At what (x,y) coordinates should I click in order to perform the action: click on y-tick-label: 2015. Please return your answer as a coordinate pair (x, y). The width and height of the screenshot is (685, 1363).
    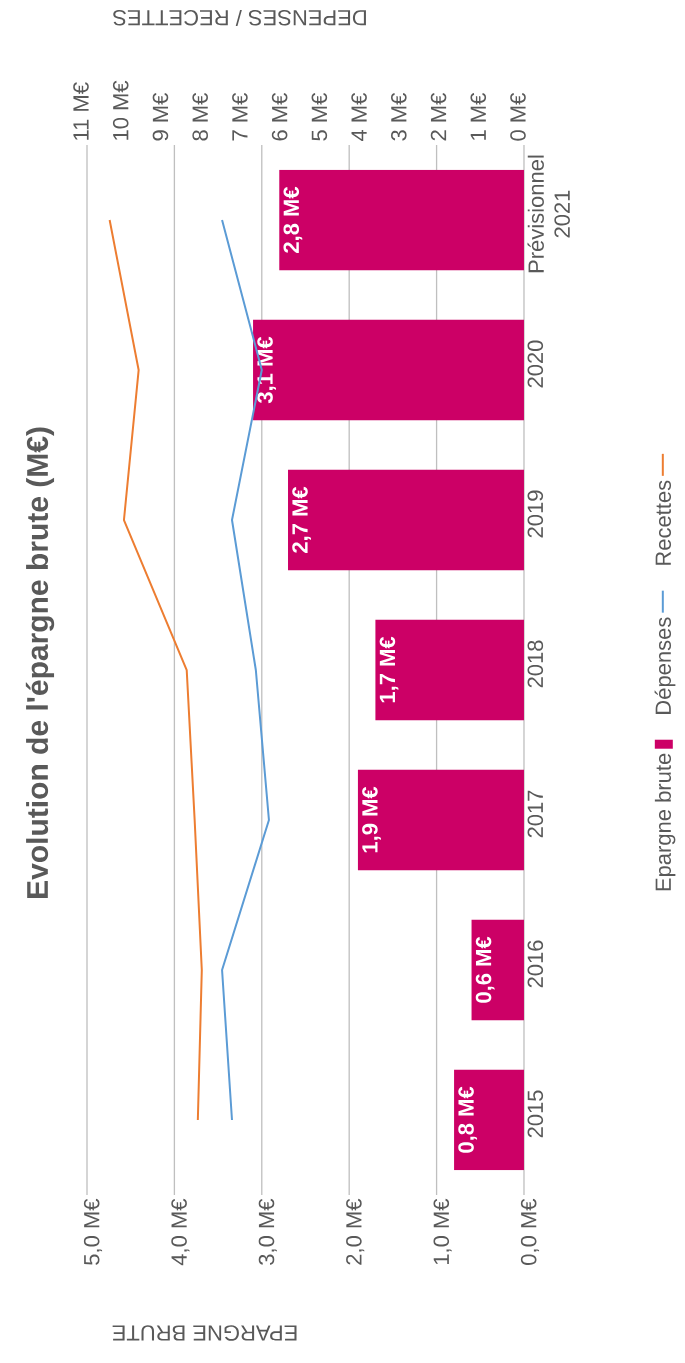
    Looking at the image, I should click on (535, 1114).